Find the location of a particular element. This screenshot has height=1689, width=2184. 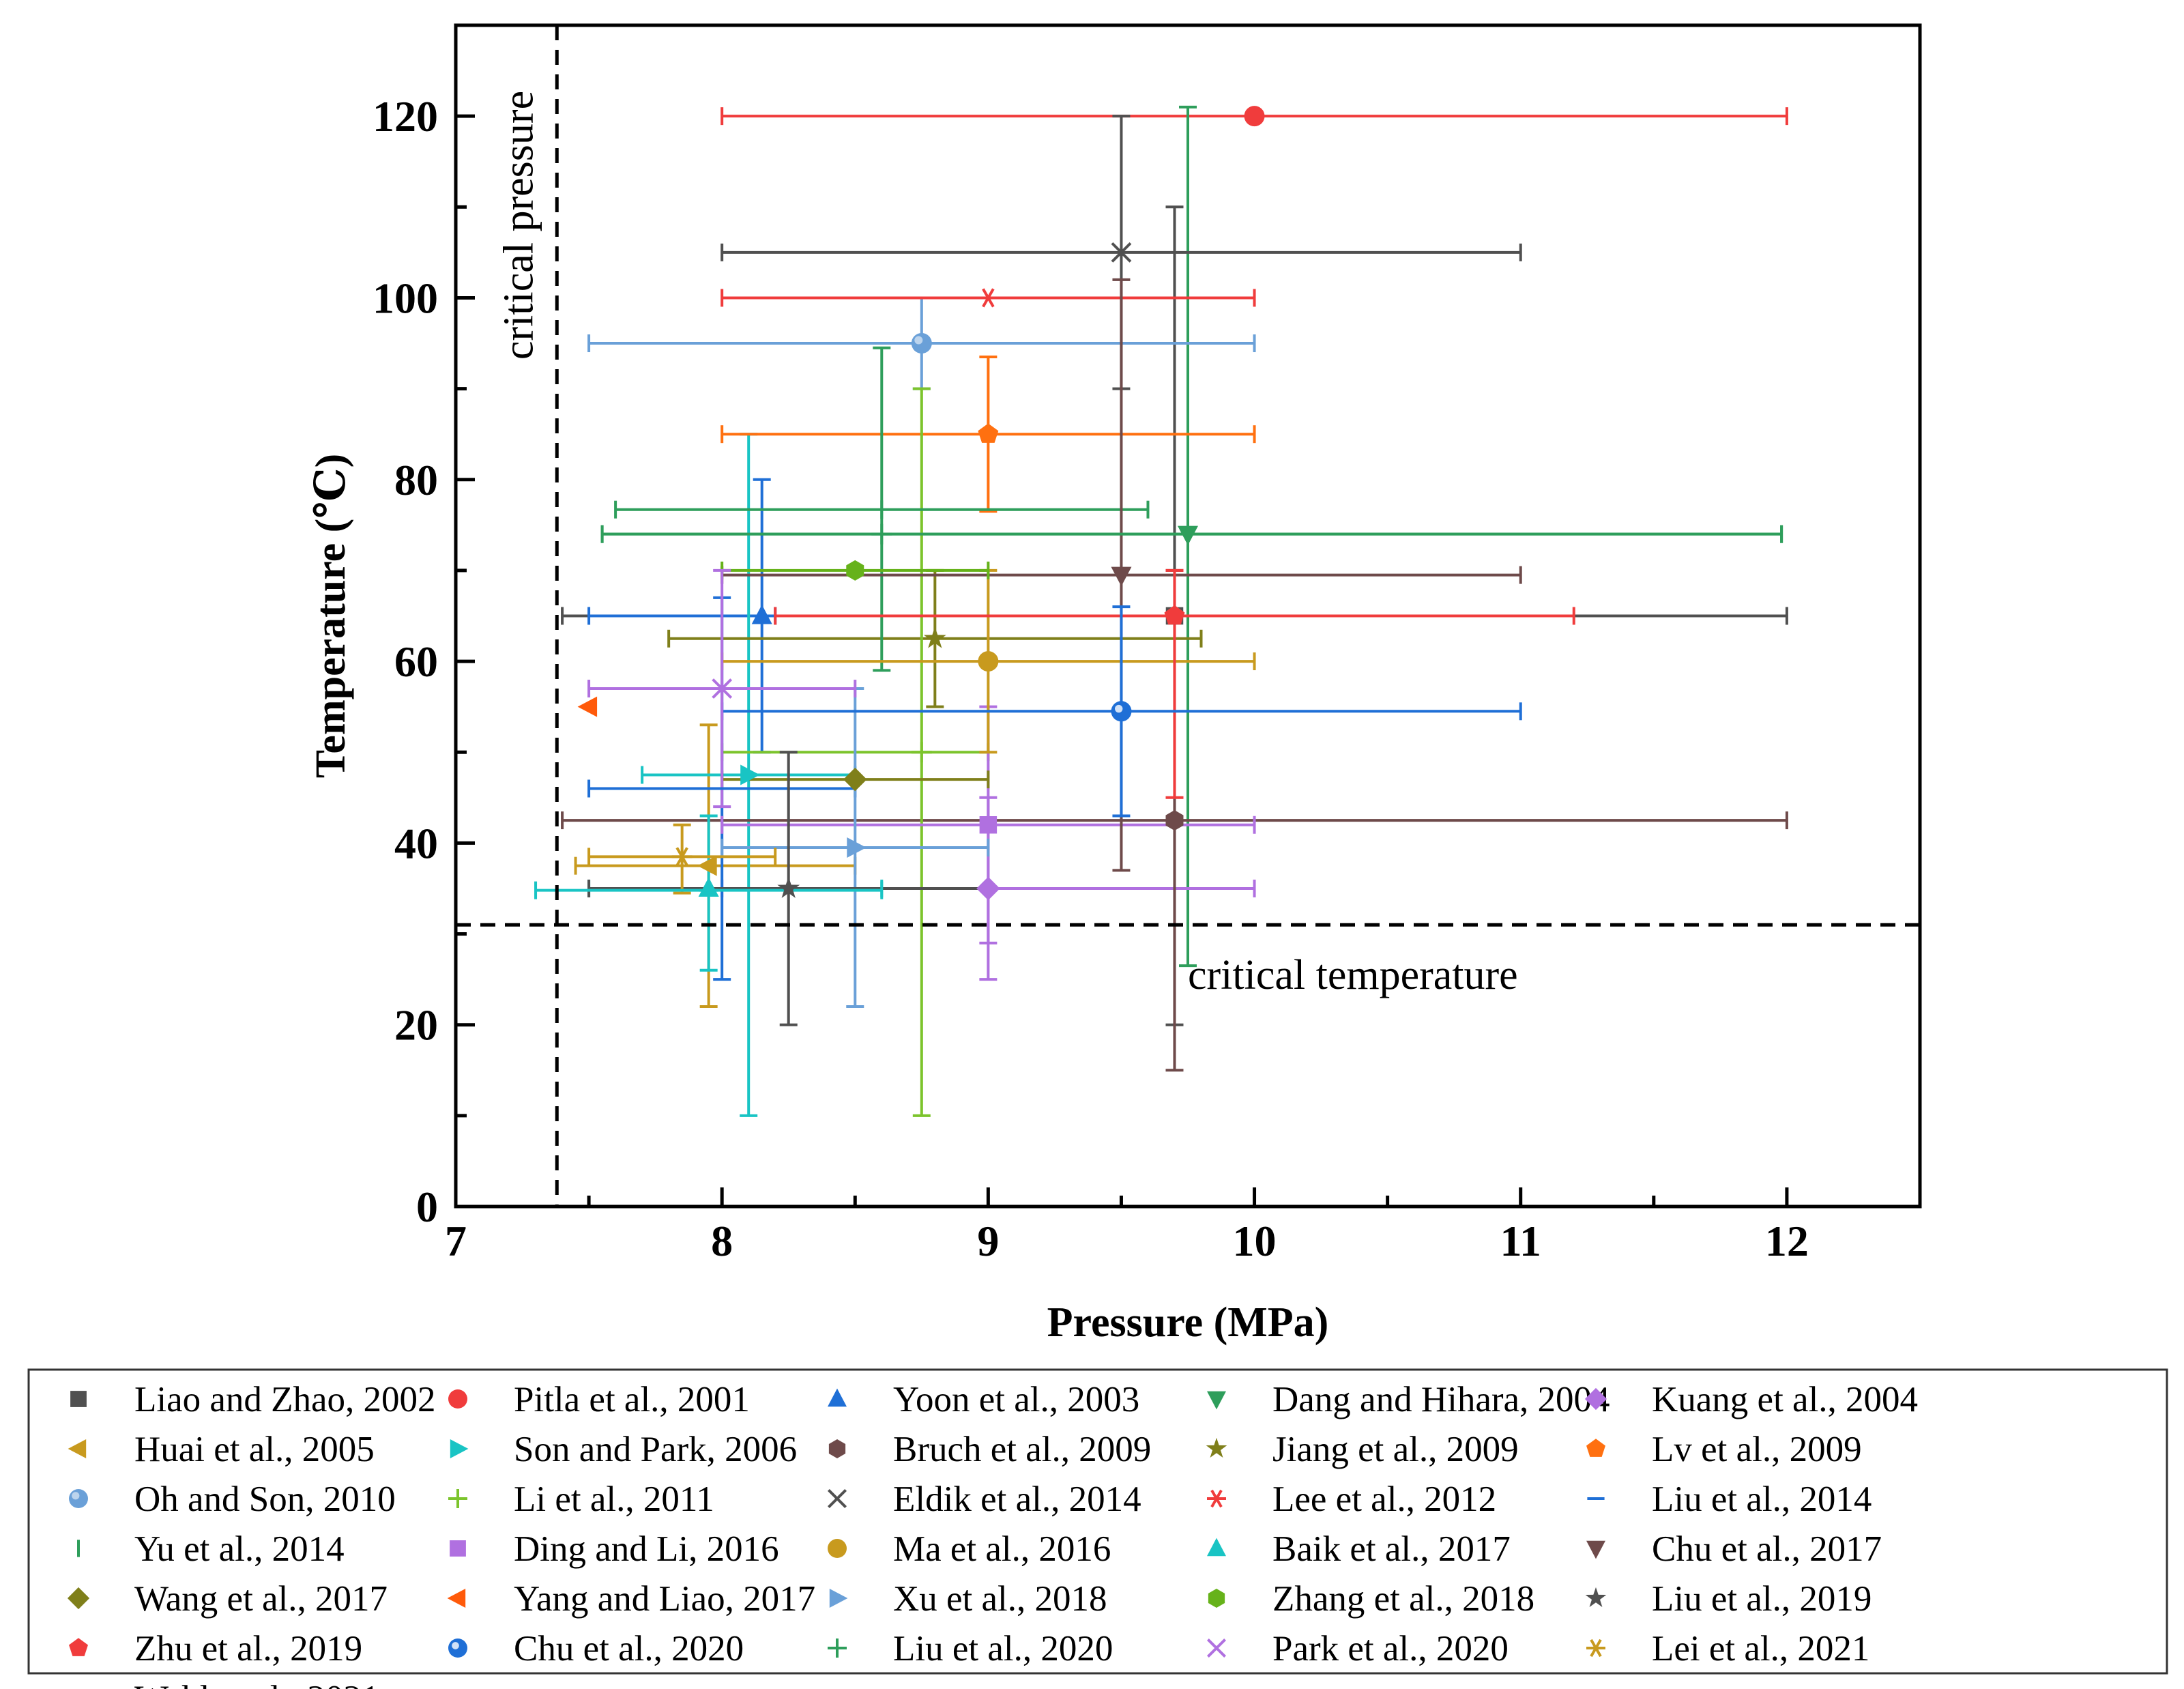

legend-label: Zhang et al., 2018 is located at coordinates (1403, 1599).